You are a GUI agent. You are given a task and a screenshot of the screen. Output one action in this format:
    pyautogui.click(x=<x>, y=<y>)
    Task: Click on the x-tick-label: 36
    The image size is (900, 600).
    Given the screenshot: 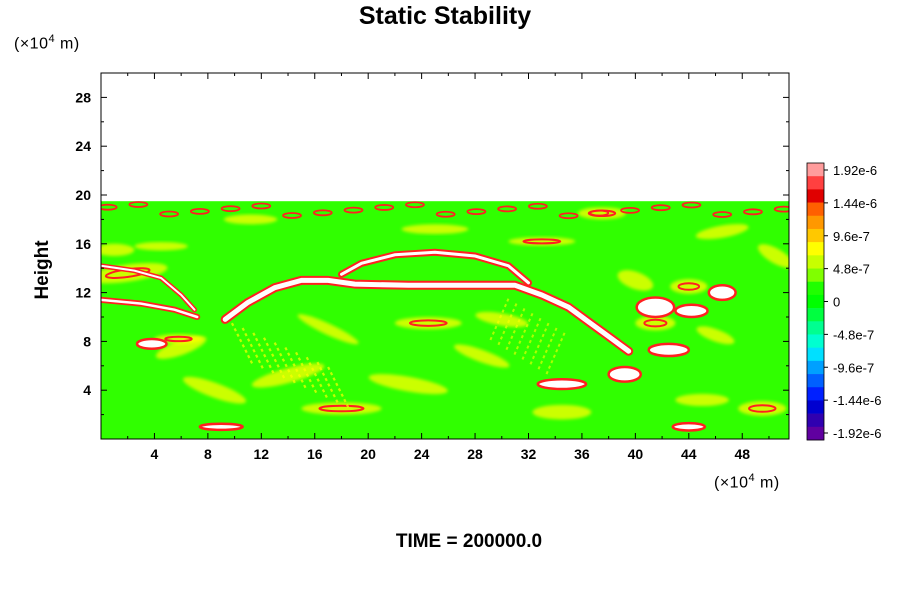 What is the action you would take?
    pyautogui.click(x=582, y=454)
    